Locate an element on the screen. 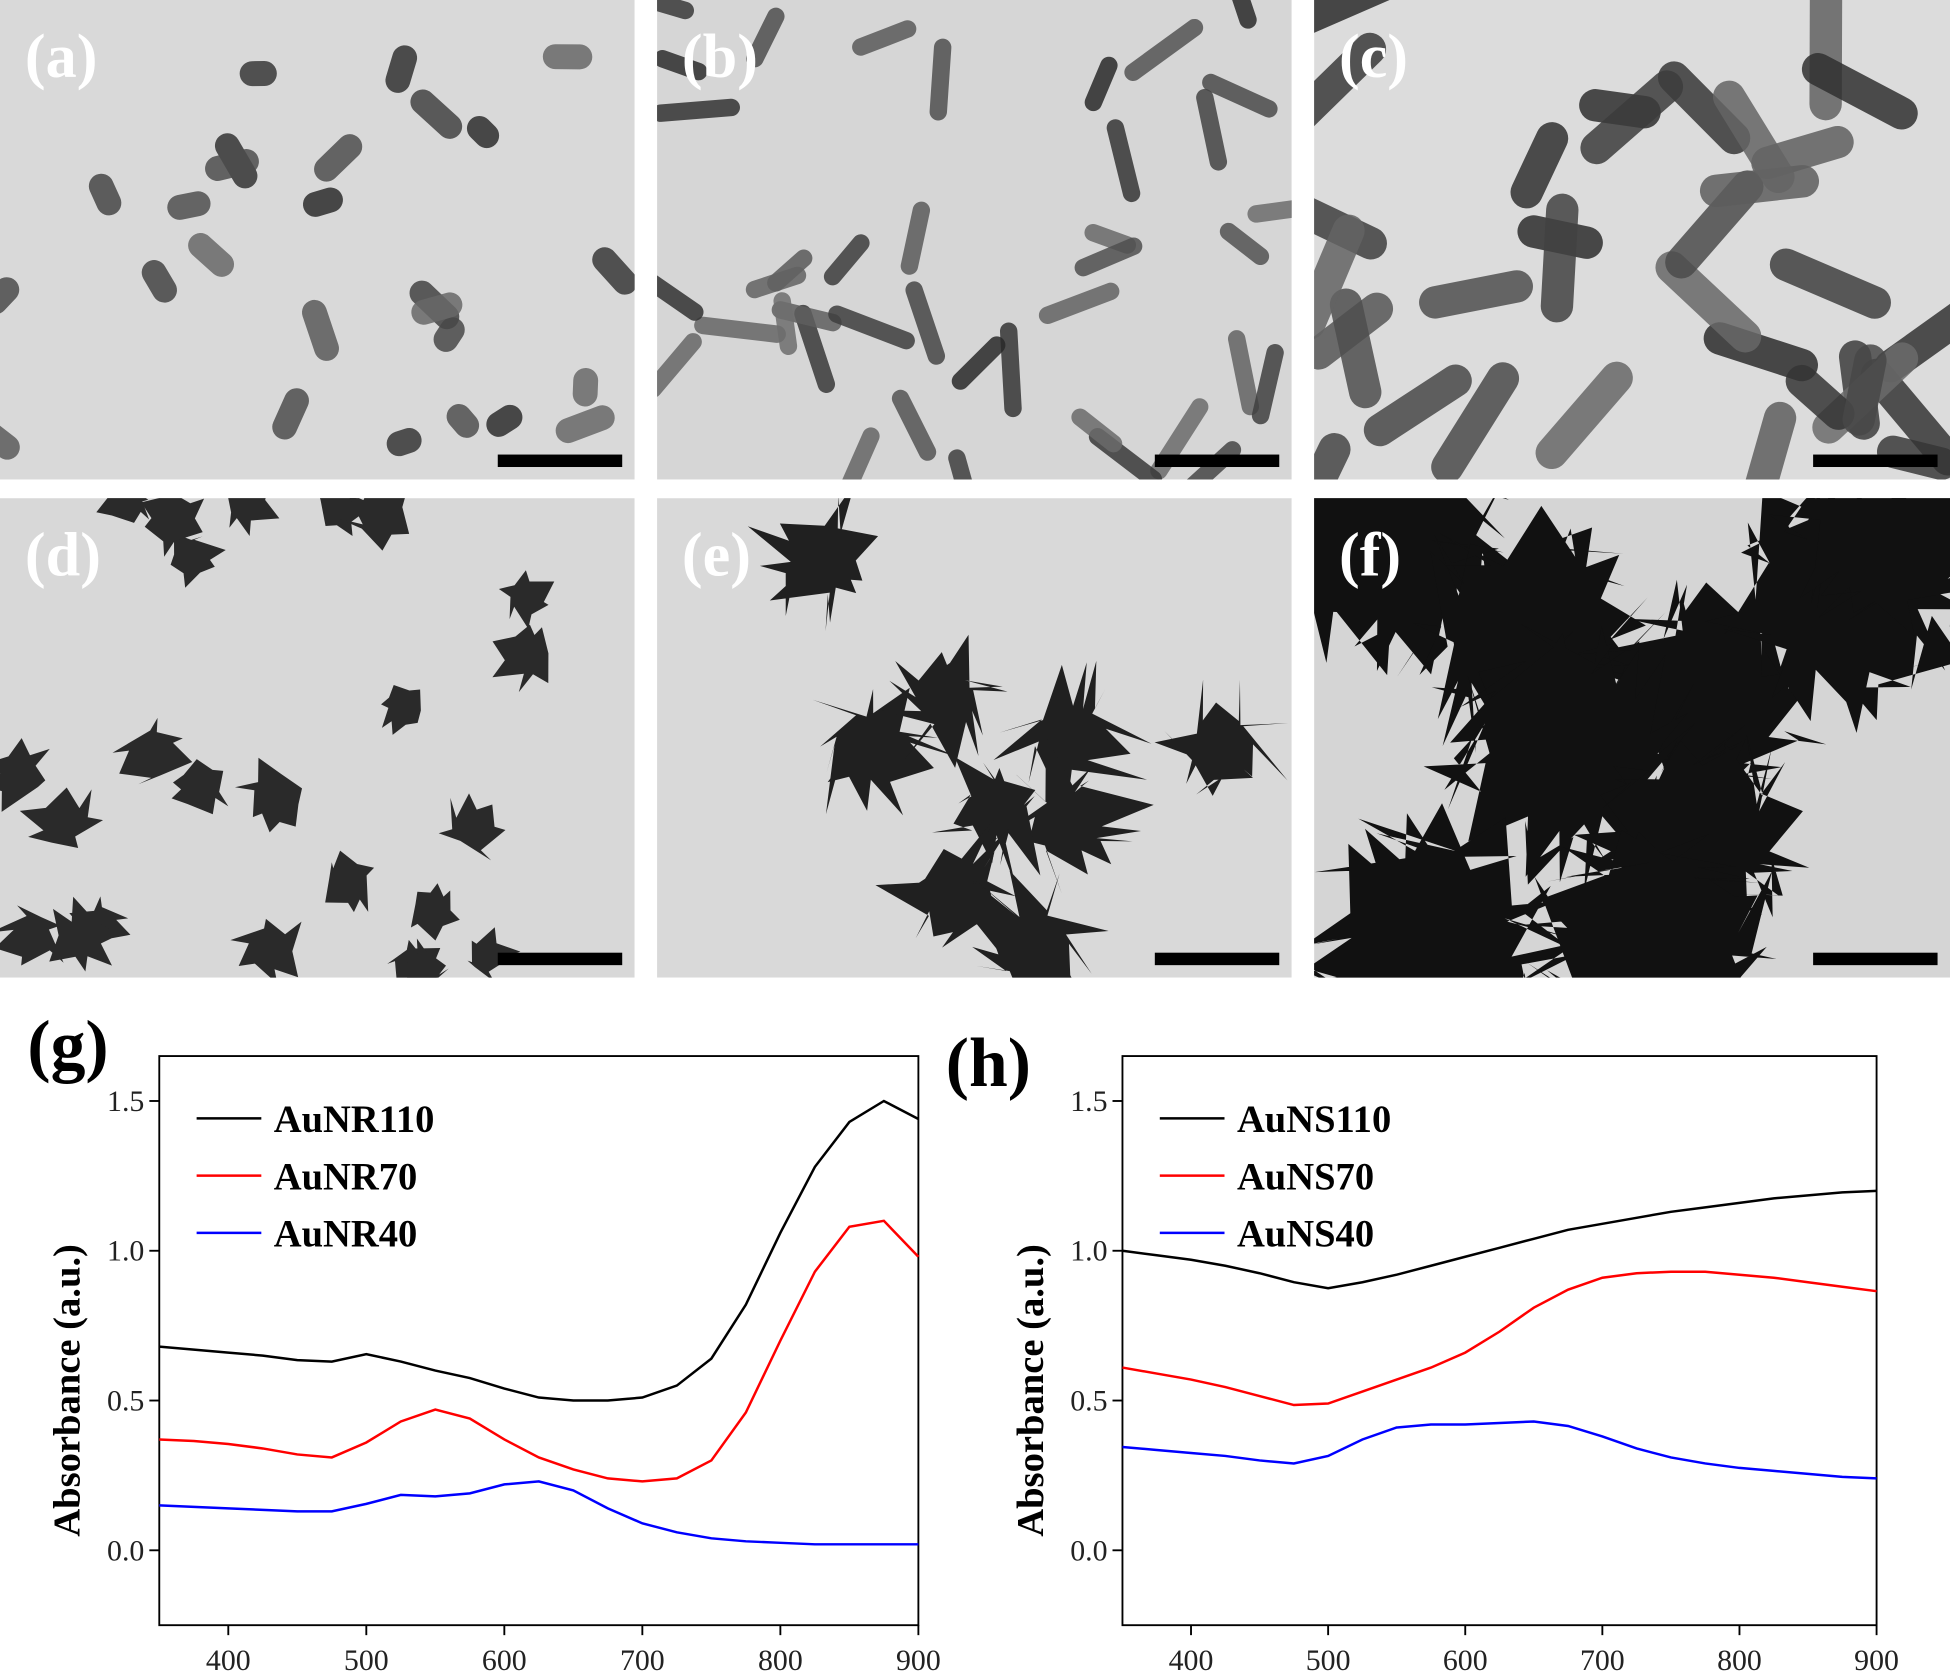 The height and width of the screenshot is (1675, 1950). x-tick-label: 600 is located at coordinates (1465, 1659).